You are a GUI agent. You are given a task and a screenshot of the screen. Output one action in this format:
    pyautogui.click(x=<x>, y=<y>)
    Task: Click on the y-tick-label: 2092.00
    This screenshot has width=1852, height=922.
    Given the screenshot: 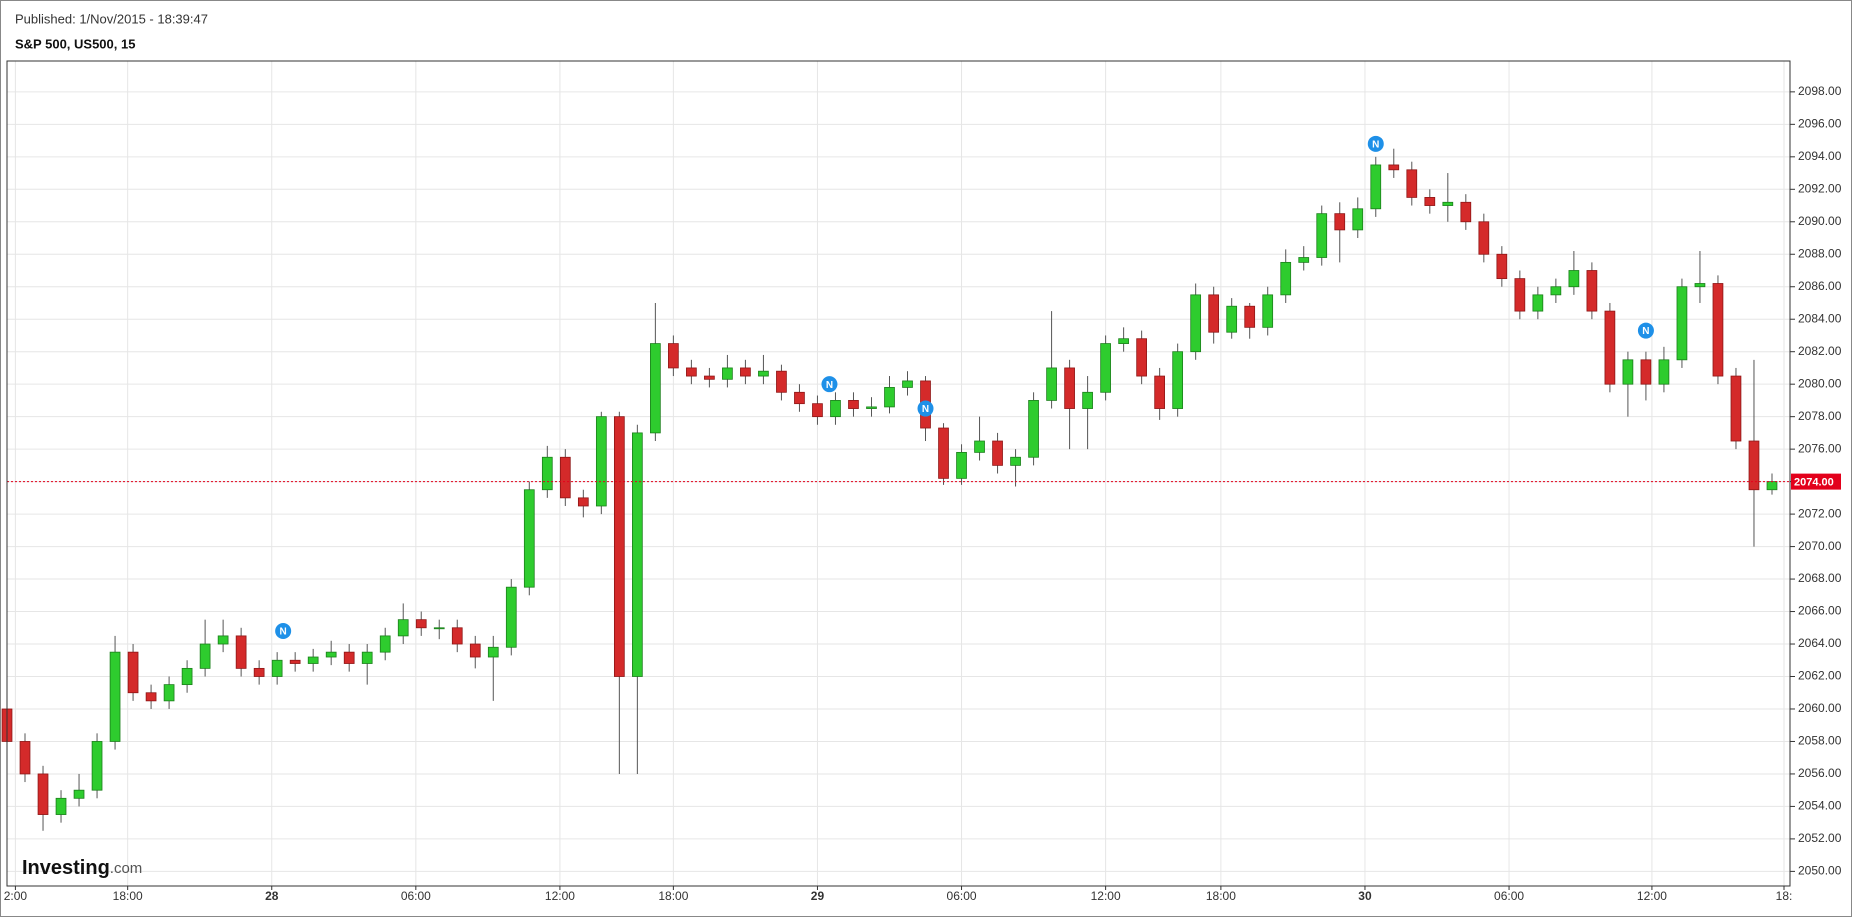 What is the action you would take?
    pyautogui.click(x=1820, y=188)
    